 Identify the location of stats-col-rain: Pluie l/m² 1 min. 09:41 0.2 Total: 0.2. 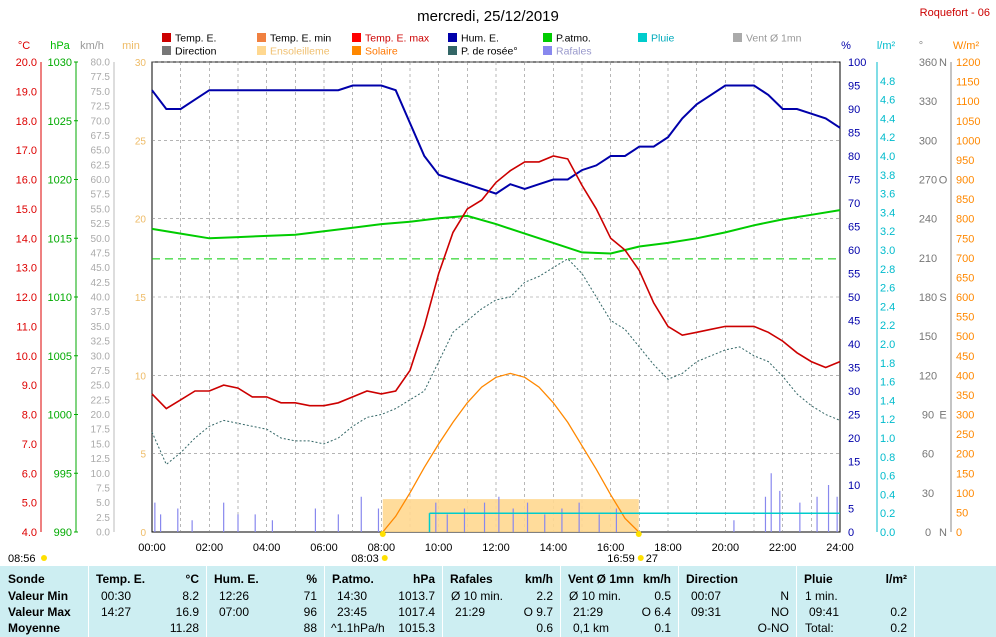
(855, 601).